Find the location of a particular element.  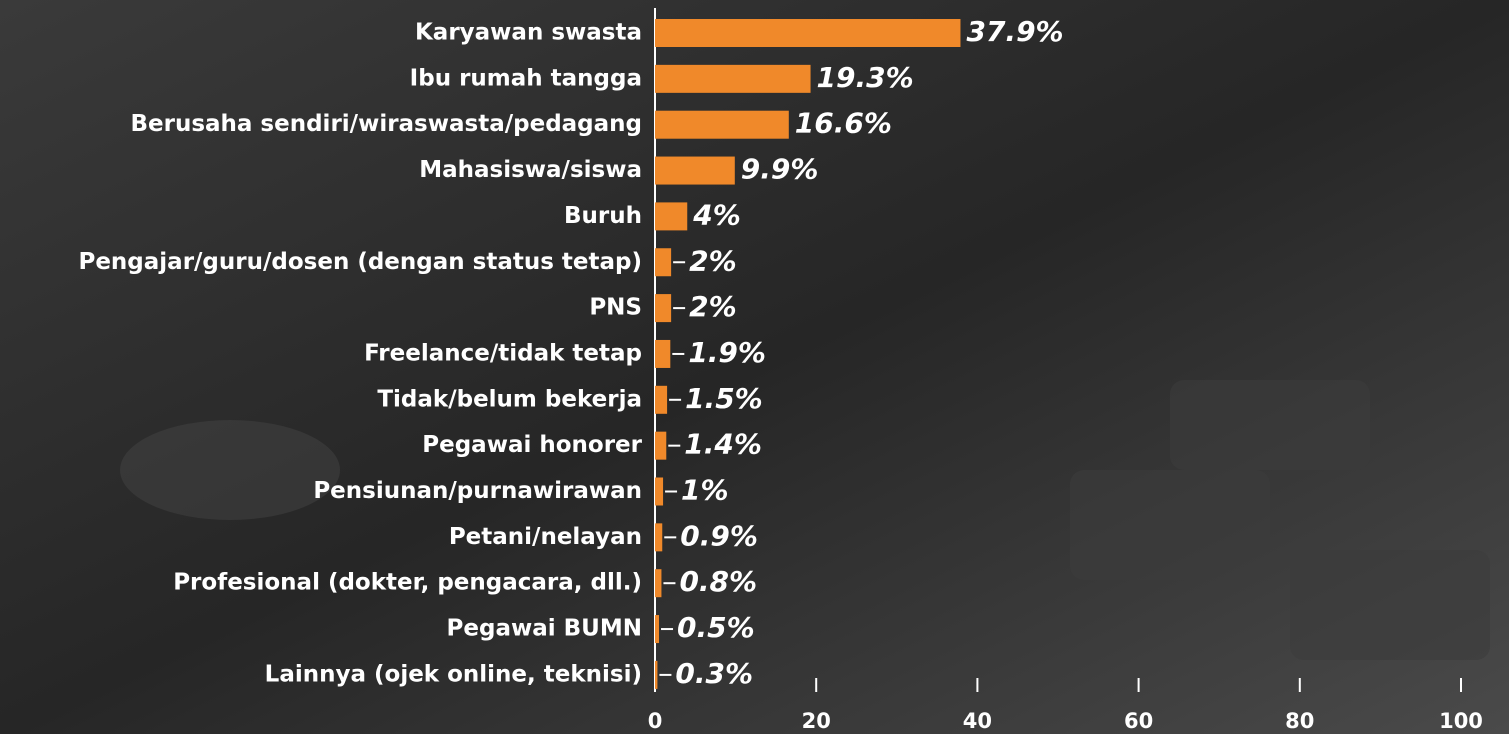

category-label: Profesional (dokter, pengacara, dll.) is located at coordinates (407, 583).